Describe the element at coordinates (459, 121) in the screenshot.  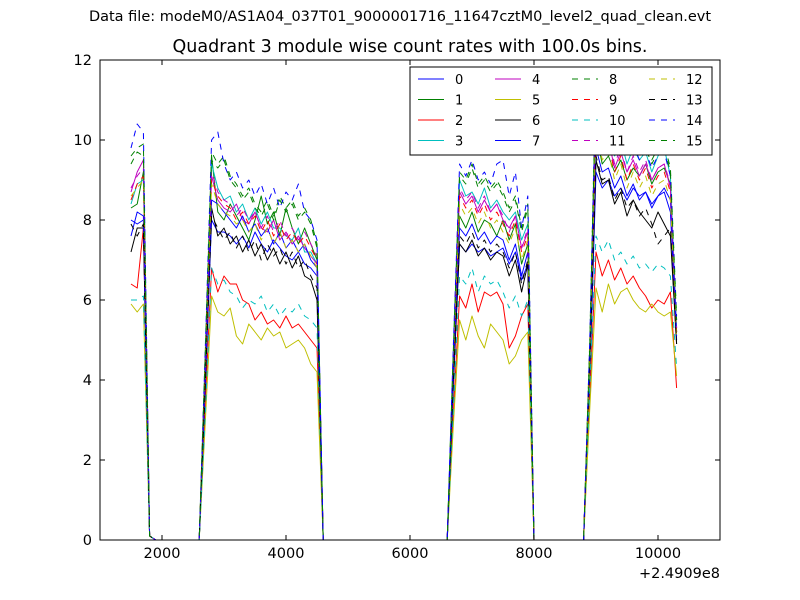
I see `legend-label-2: 2` at that location.